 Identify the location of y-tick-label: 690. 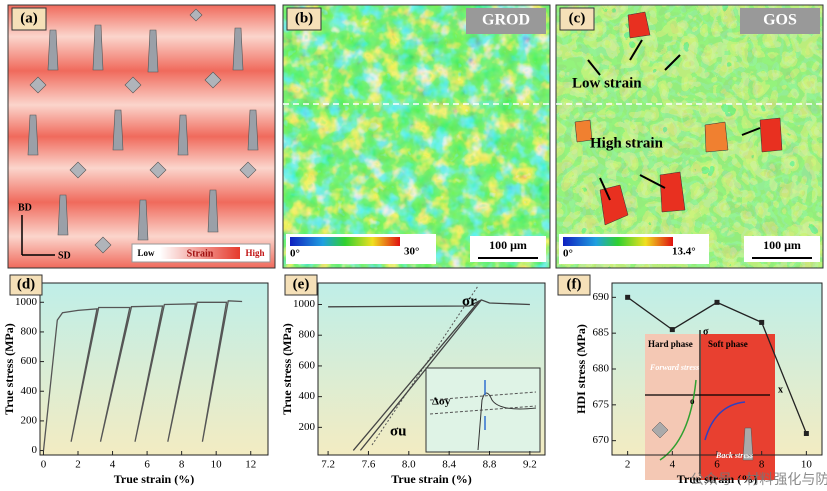
(601, 297).